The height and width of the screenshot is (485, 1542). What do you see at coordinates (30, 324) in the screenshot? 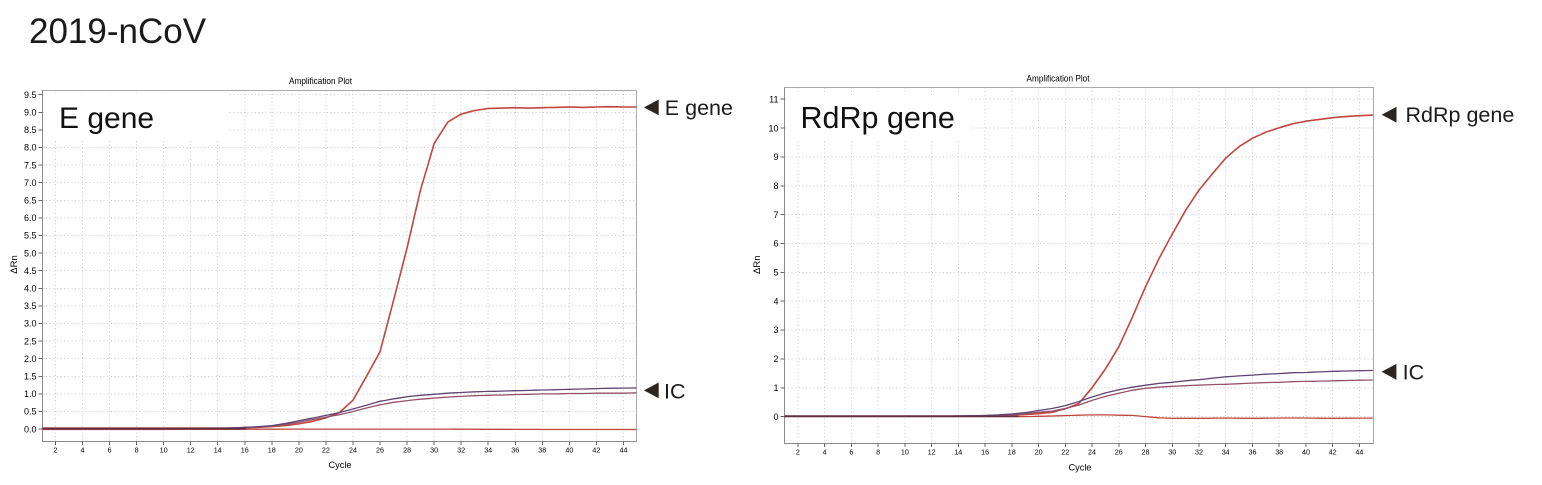
I see `svg-text: 3.0` at bounding box center [30, 324].